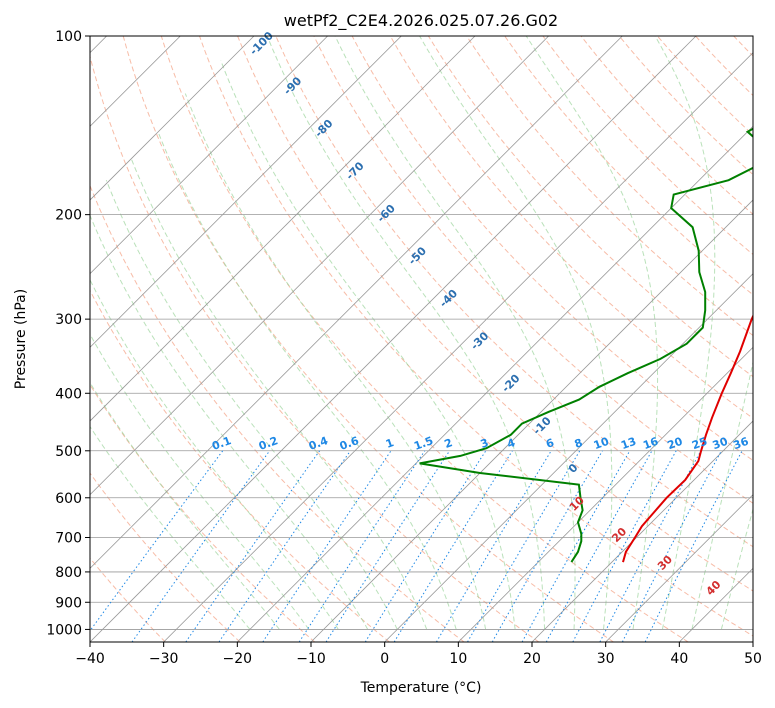 The image size is (775, 708). I want to click on mixing-ratio-label: 0.4, so click(318, 443).